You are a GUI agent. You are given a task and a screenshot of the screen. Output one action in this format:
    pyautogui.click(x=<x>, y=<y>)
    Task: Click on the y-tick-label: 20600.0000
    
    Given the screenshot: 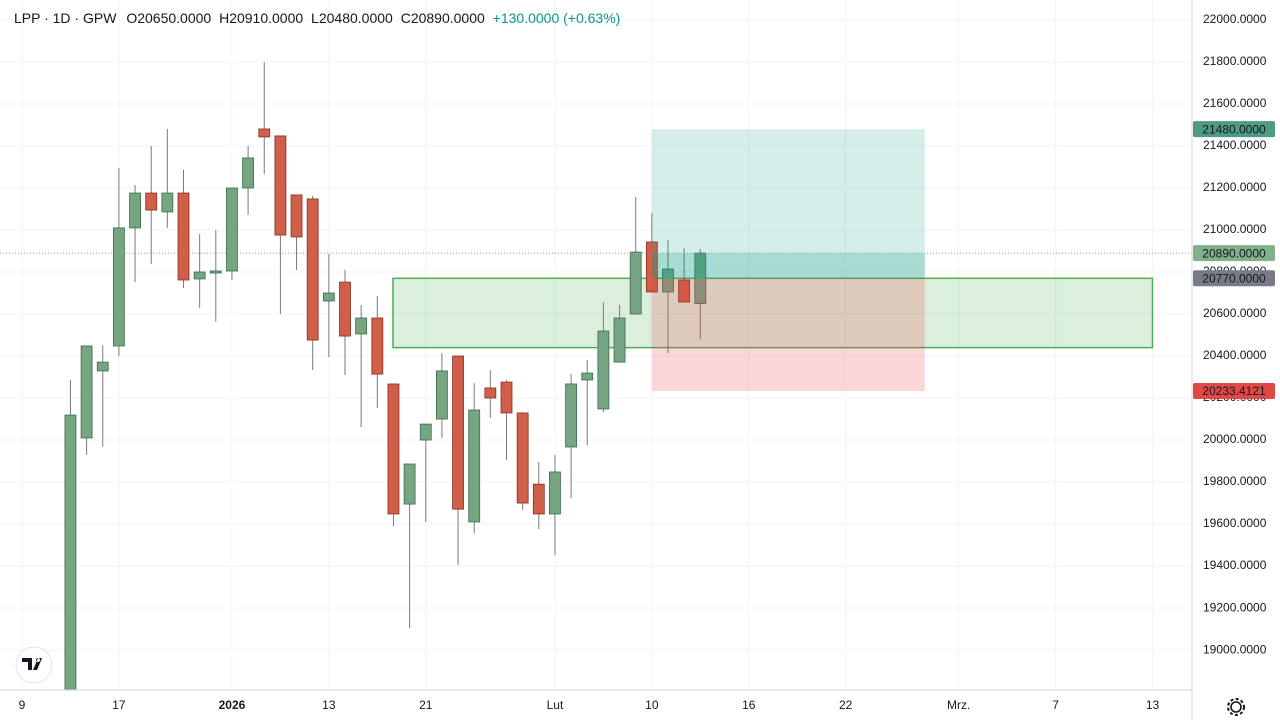 What is the action you would take?
    pyautogui.click(x=1235, y=313)
    